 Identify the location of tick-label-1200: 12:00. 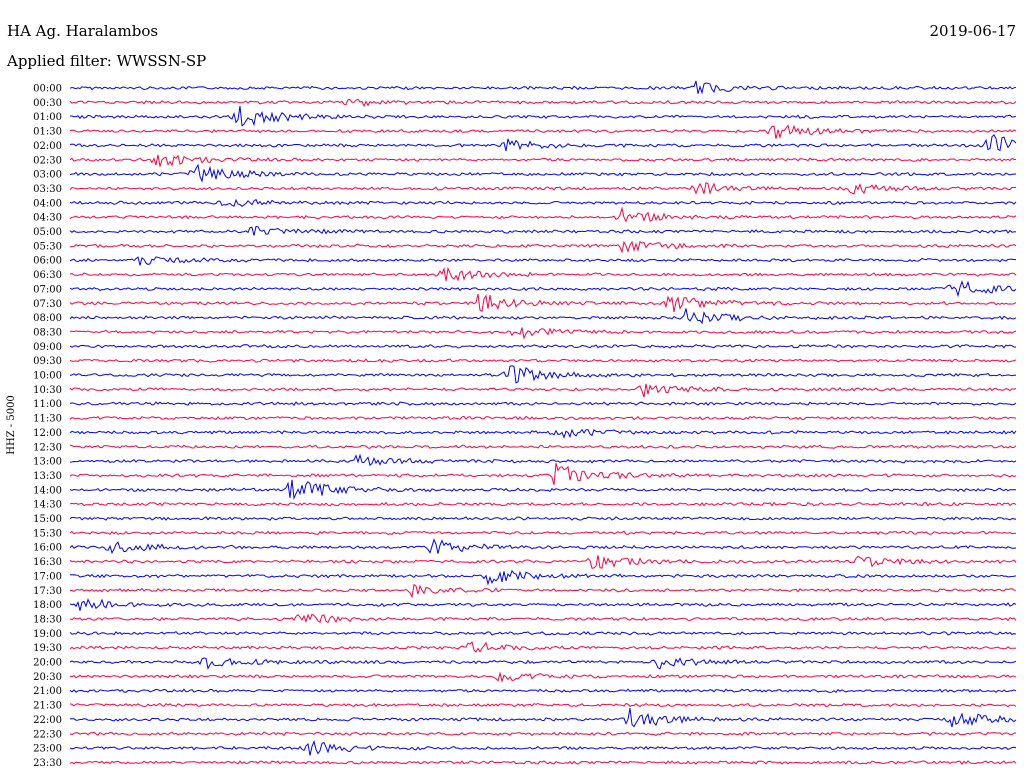
(47, 433).